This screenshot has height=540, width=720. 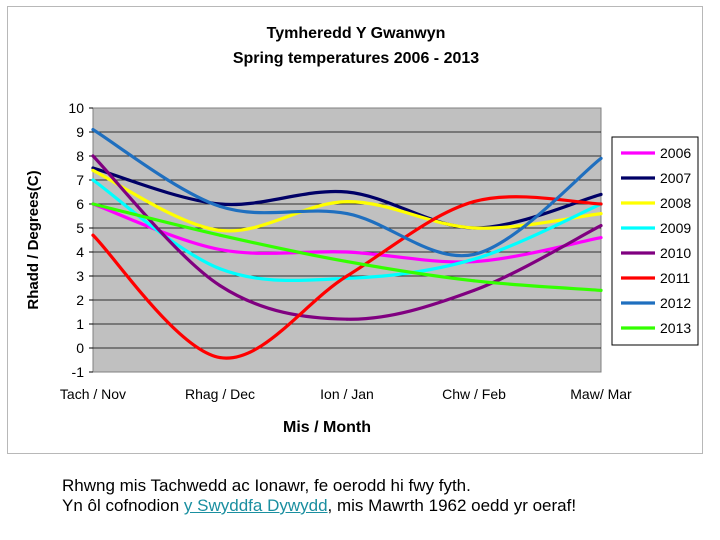 What do you see at coordinates (78, 372) in the screenshot?
I see `y-tick-label: -1` at bounding box center [78, 372].